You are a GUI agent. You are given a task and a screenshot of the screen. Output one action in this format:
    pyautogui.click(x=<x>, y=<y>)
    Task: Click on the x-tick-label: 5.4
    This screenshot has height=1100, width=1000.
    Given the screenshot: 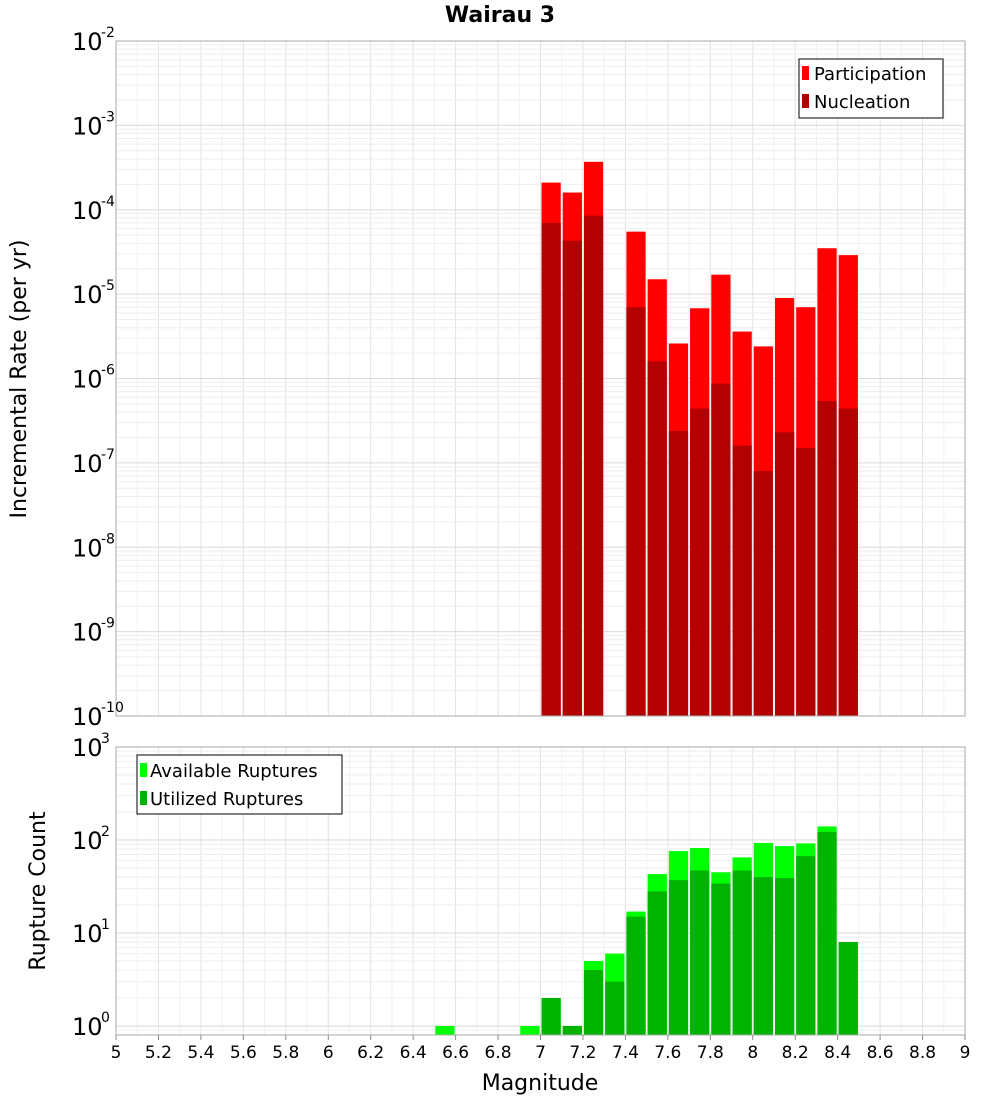 What is the action you would take?
    pyautogui.click(x=200, y=1053)
    